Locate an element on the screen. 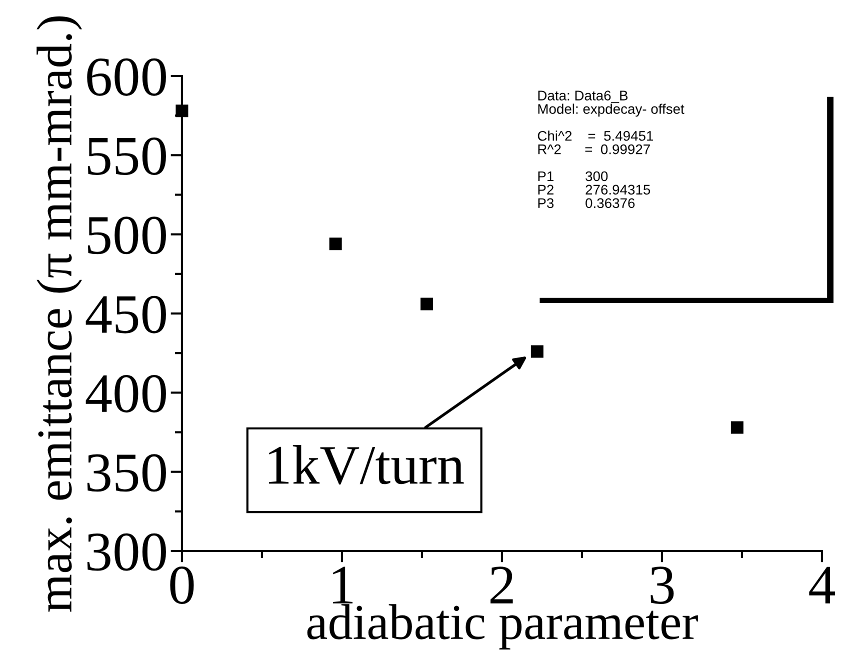  x-tick-label: 4 is located at coordinates (822, 585).